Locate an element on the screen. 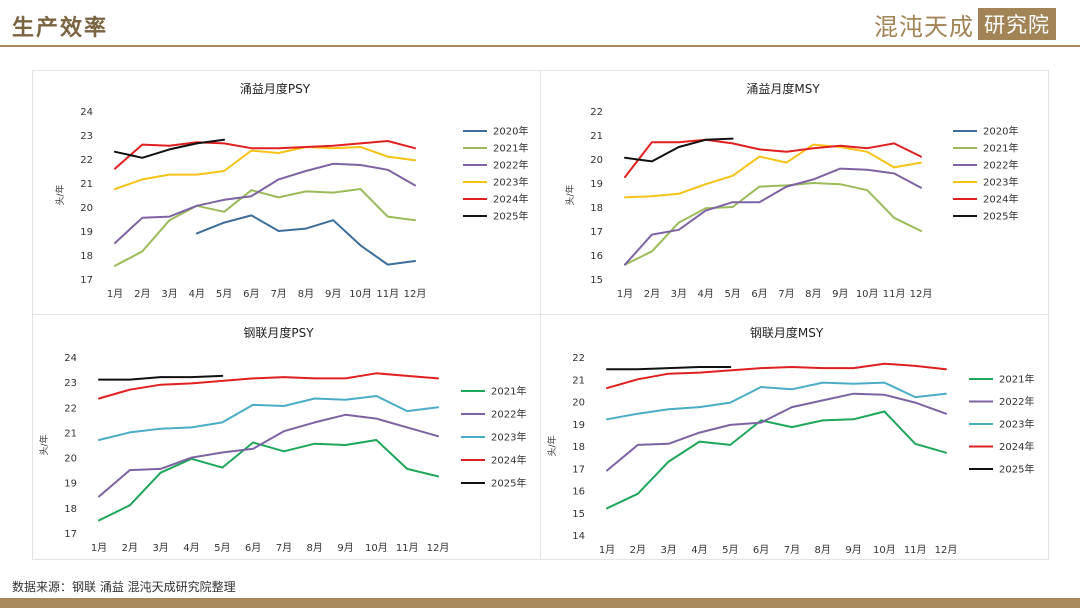 Image resolution: width=1080 pixels, height=608 pixels. chart-title: 钢联月度MSY is located at coordinates (787, 332).